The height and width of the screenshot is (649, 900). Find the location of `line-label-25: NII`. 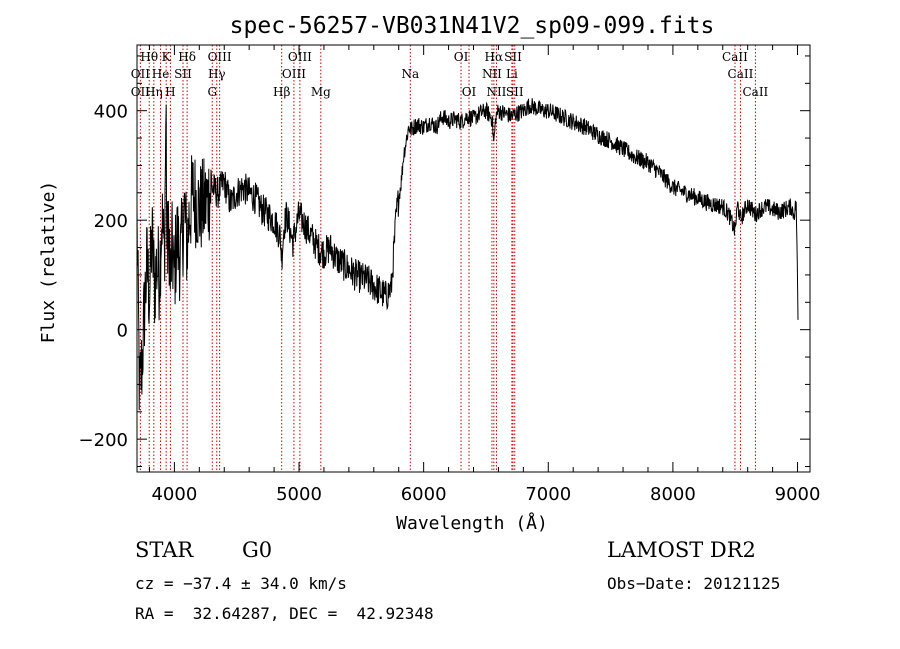

line-label-25: NII is located at coordinates (496, 92).